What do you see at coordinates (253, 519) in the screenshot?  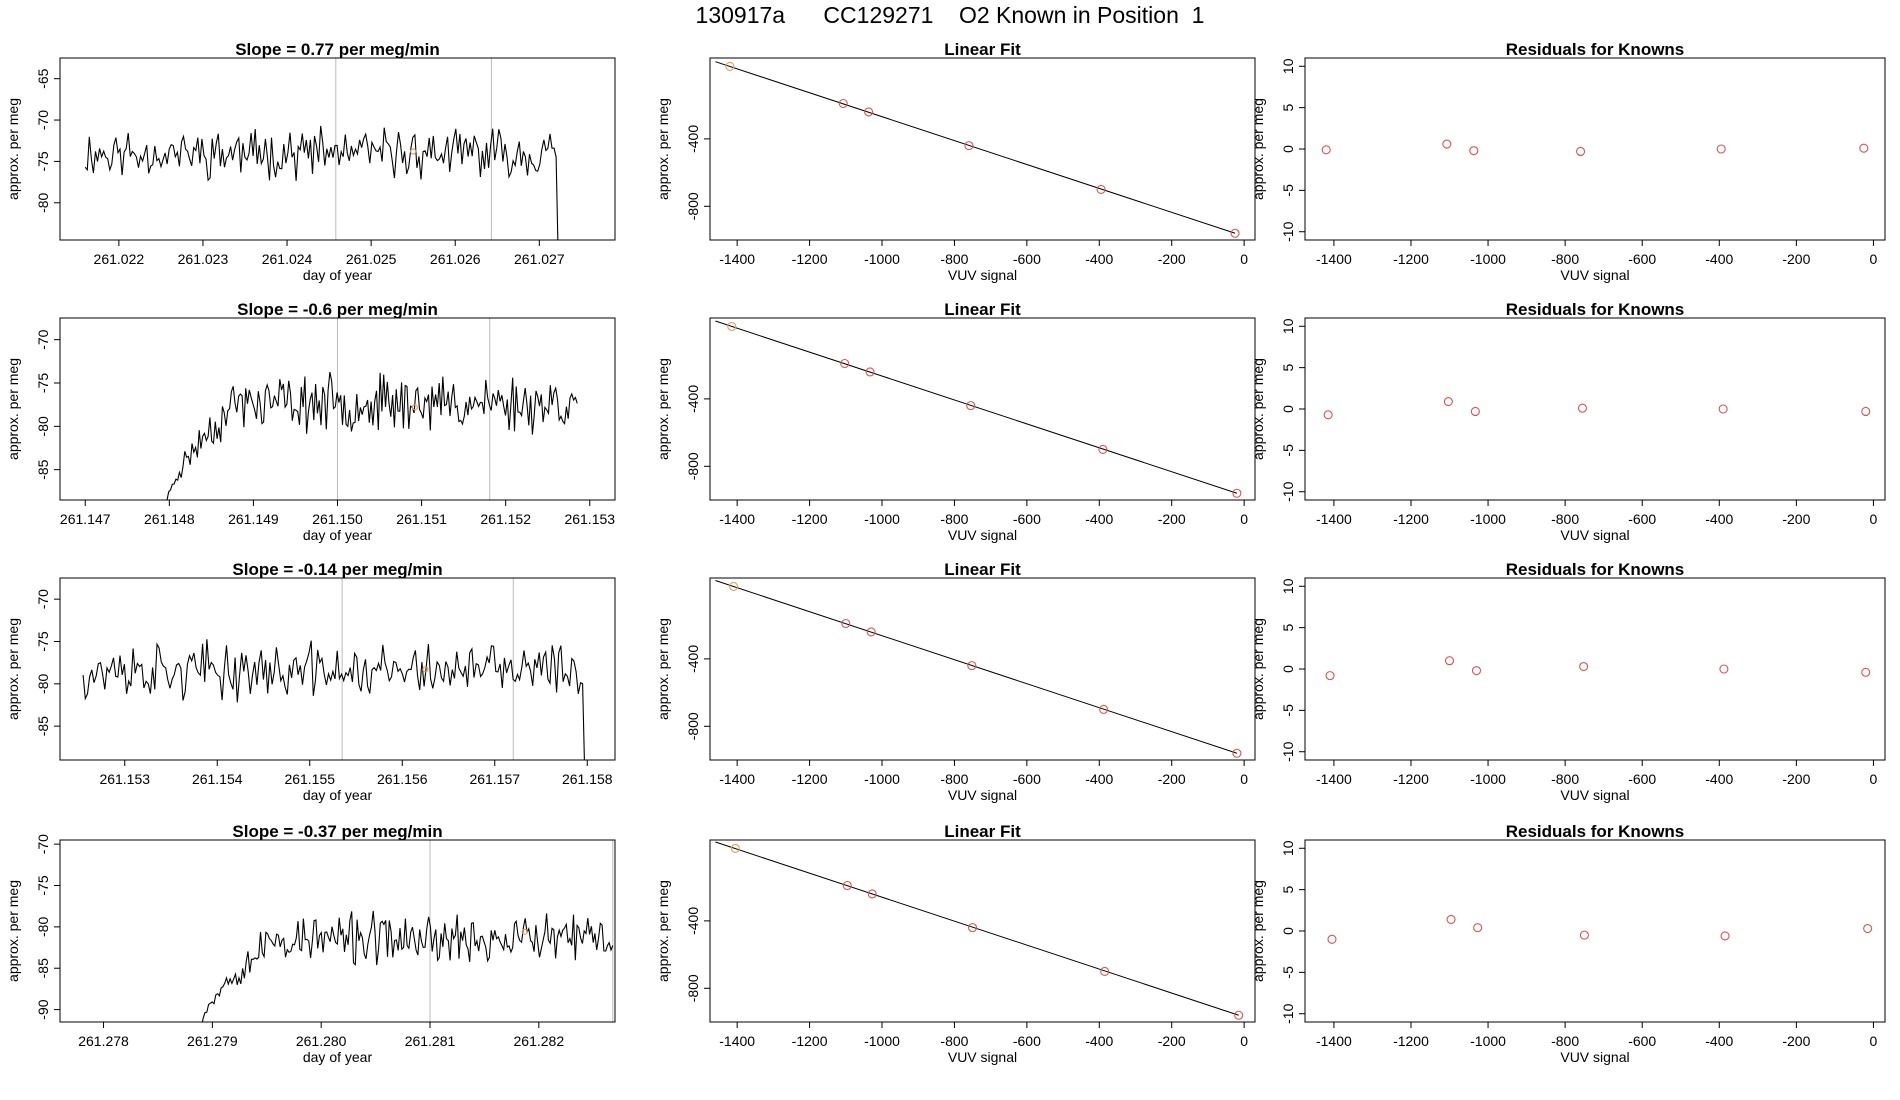 I see `x-tick-label: 261.149` at bounding box center [253, 519].